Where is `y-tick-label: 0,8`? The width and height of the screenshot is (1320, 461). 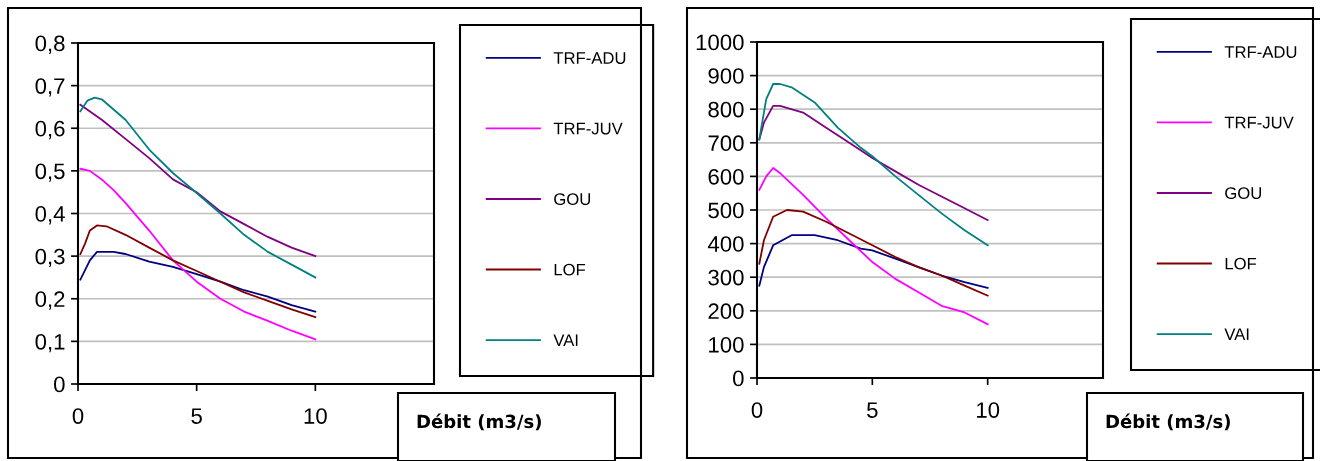 y-tick-label: 0,8 is located at coordinates (50, 44).